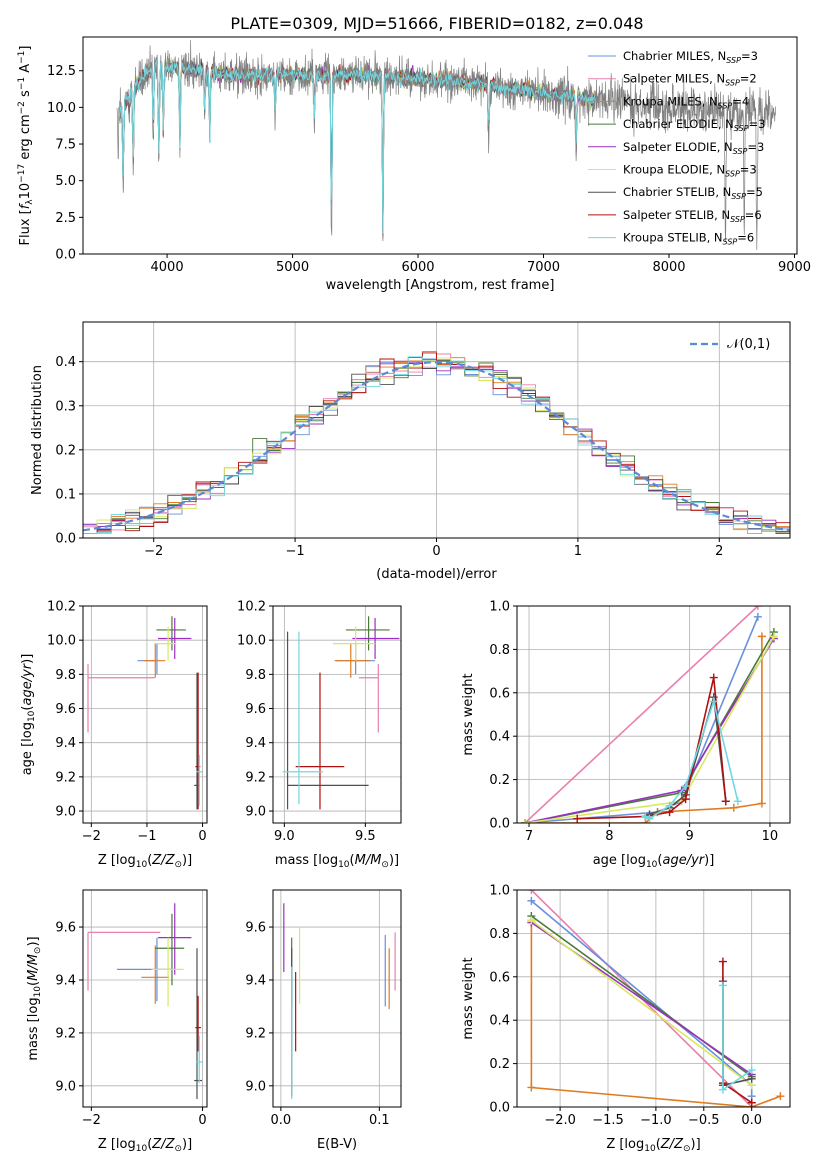 Image resolution: width=819 pixels, height=1170 pixels. I want to click on legend-entry-label: Kroupa STELIB, NSSP=6, so click(688, 239).